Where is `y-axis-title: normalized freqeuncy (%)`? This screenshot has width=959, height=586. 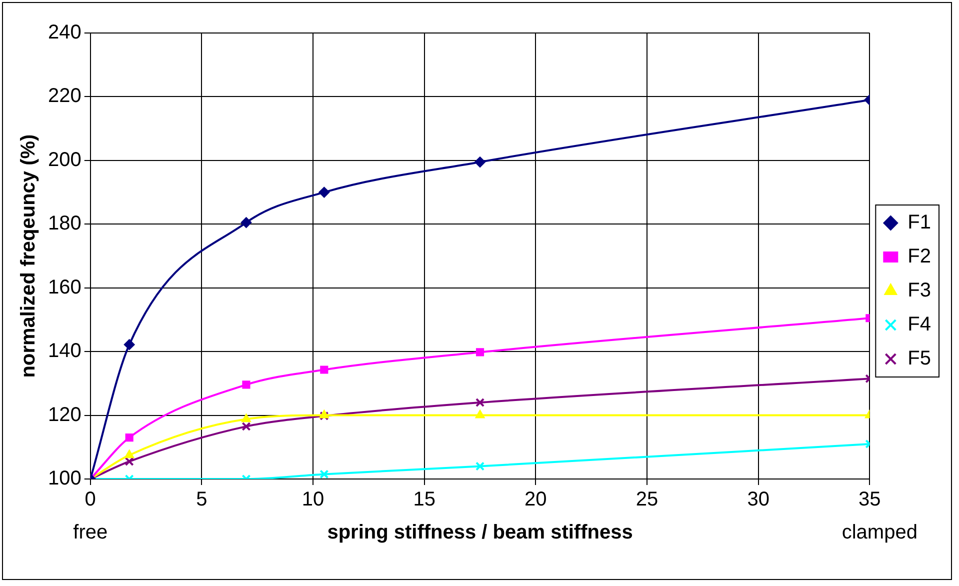
y-axis-title: normalized freqeuncy (%) is located at coordinates (29, 256).